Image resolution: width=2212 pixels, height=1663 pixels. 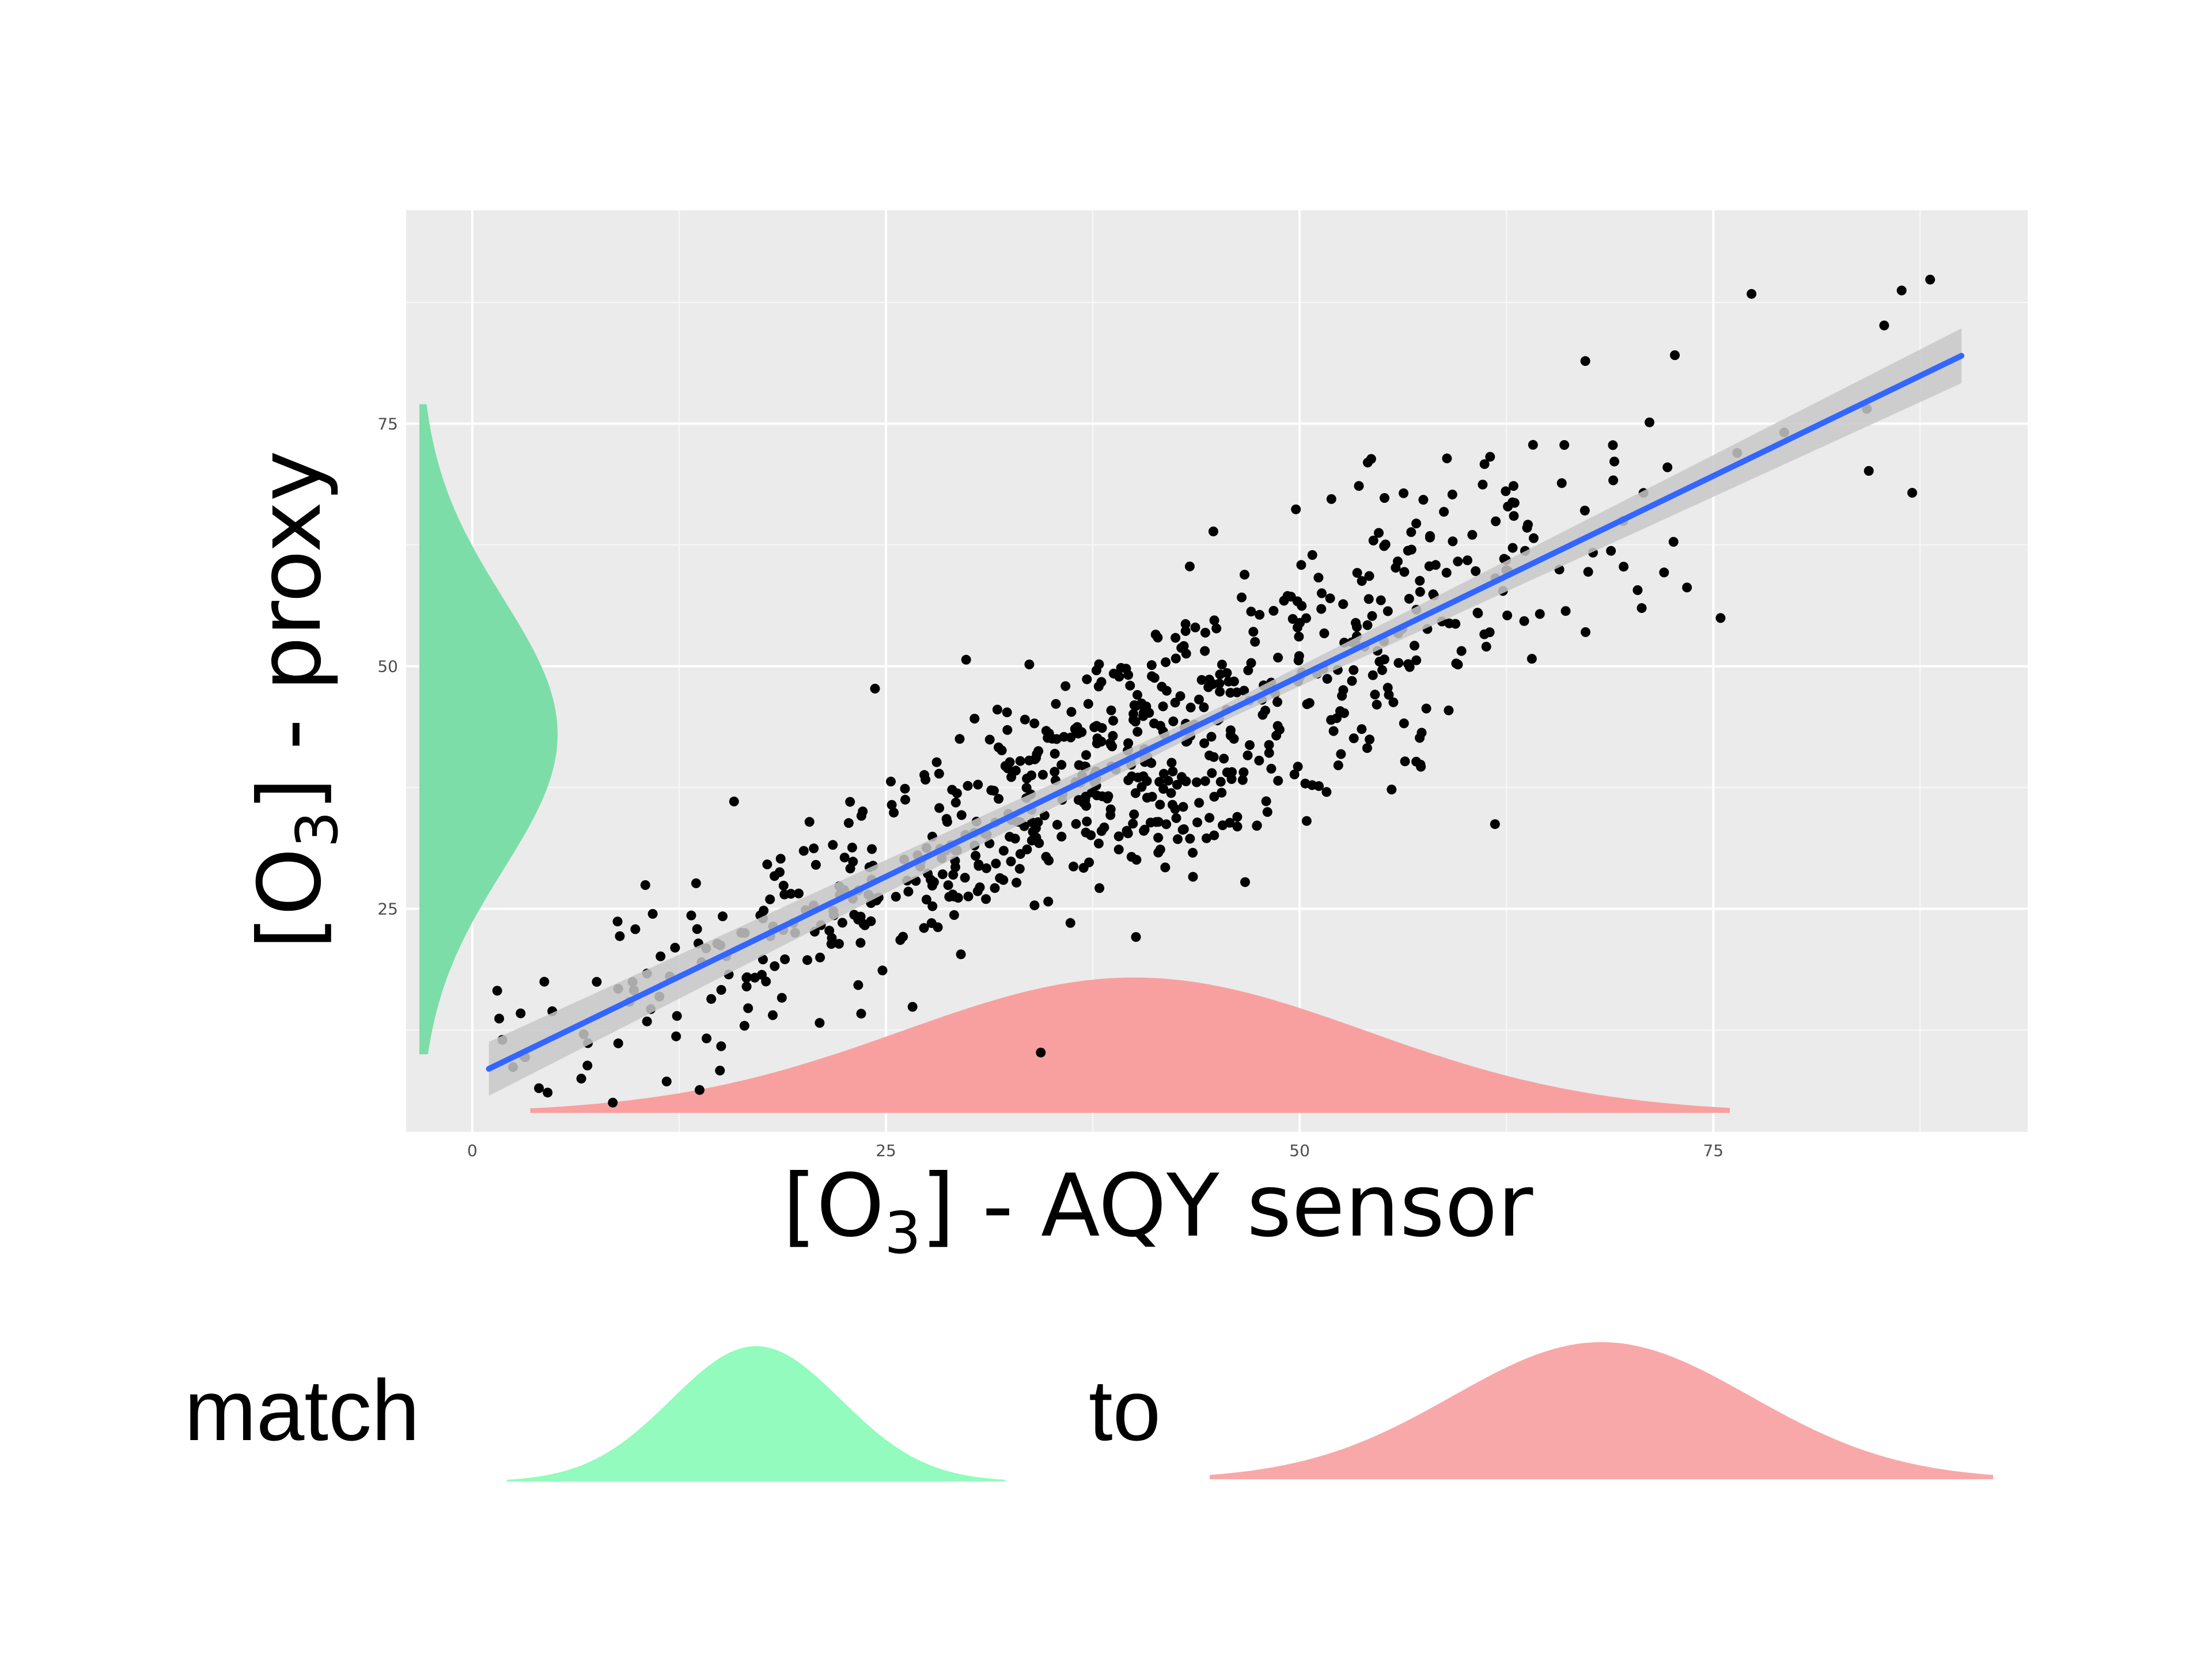 What do you see at coordinates (1125, 1410) in the screenshot?
I see `legend-word-to: to` at bounding box center [1125, 1410].